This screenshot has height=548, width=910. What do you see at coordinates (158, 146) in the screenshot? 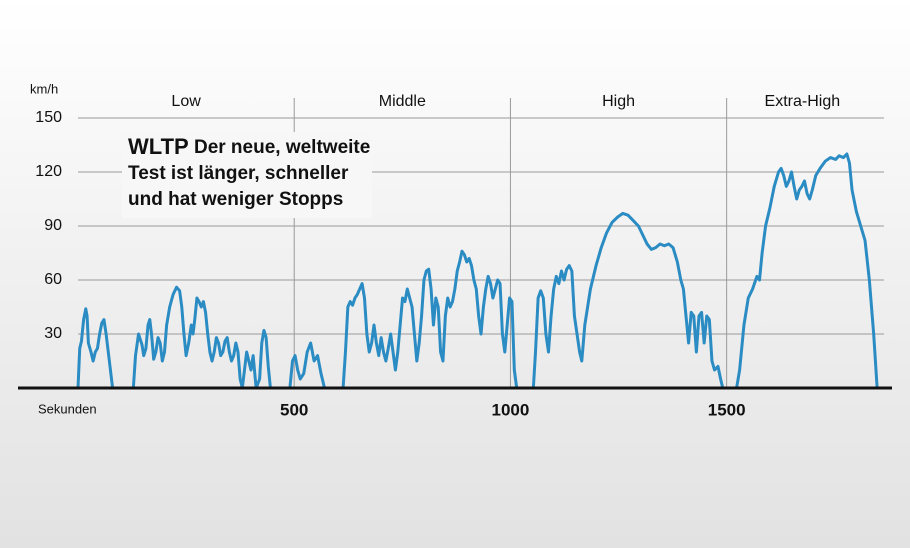
I see `note-bold: WLTP` at bounding box center [158, 146].